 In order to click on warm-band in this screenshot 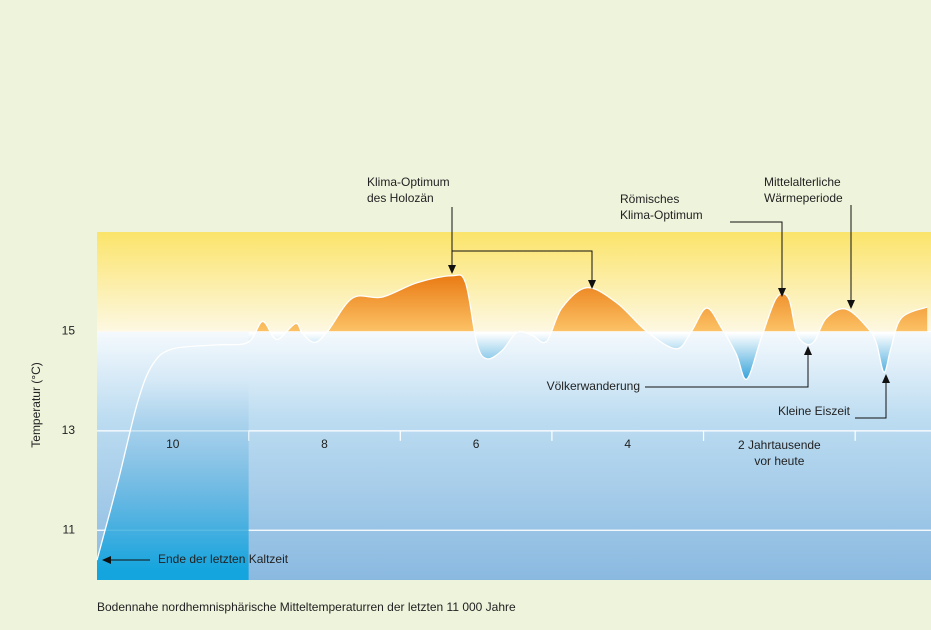, I will do `click(514, 282)`.